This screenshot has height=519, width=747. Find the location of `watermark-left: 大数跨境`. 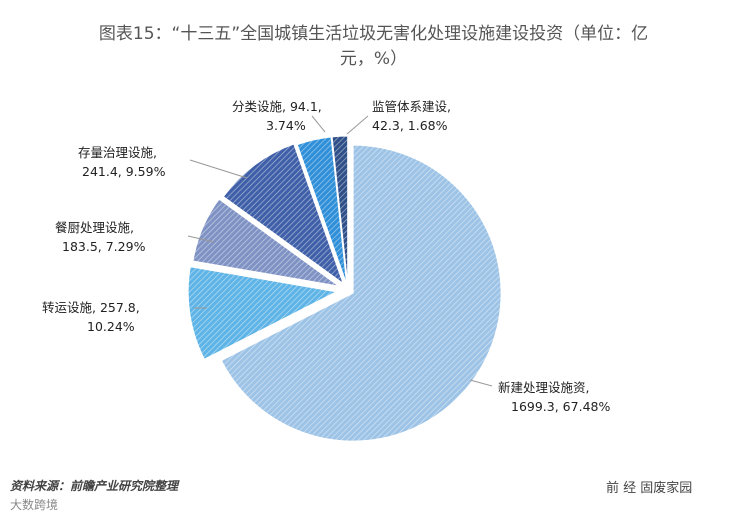

watermark-left: 大数跨境 is located at coordinates (34, 505).